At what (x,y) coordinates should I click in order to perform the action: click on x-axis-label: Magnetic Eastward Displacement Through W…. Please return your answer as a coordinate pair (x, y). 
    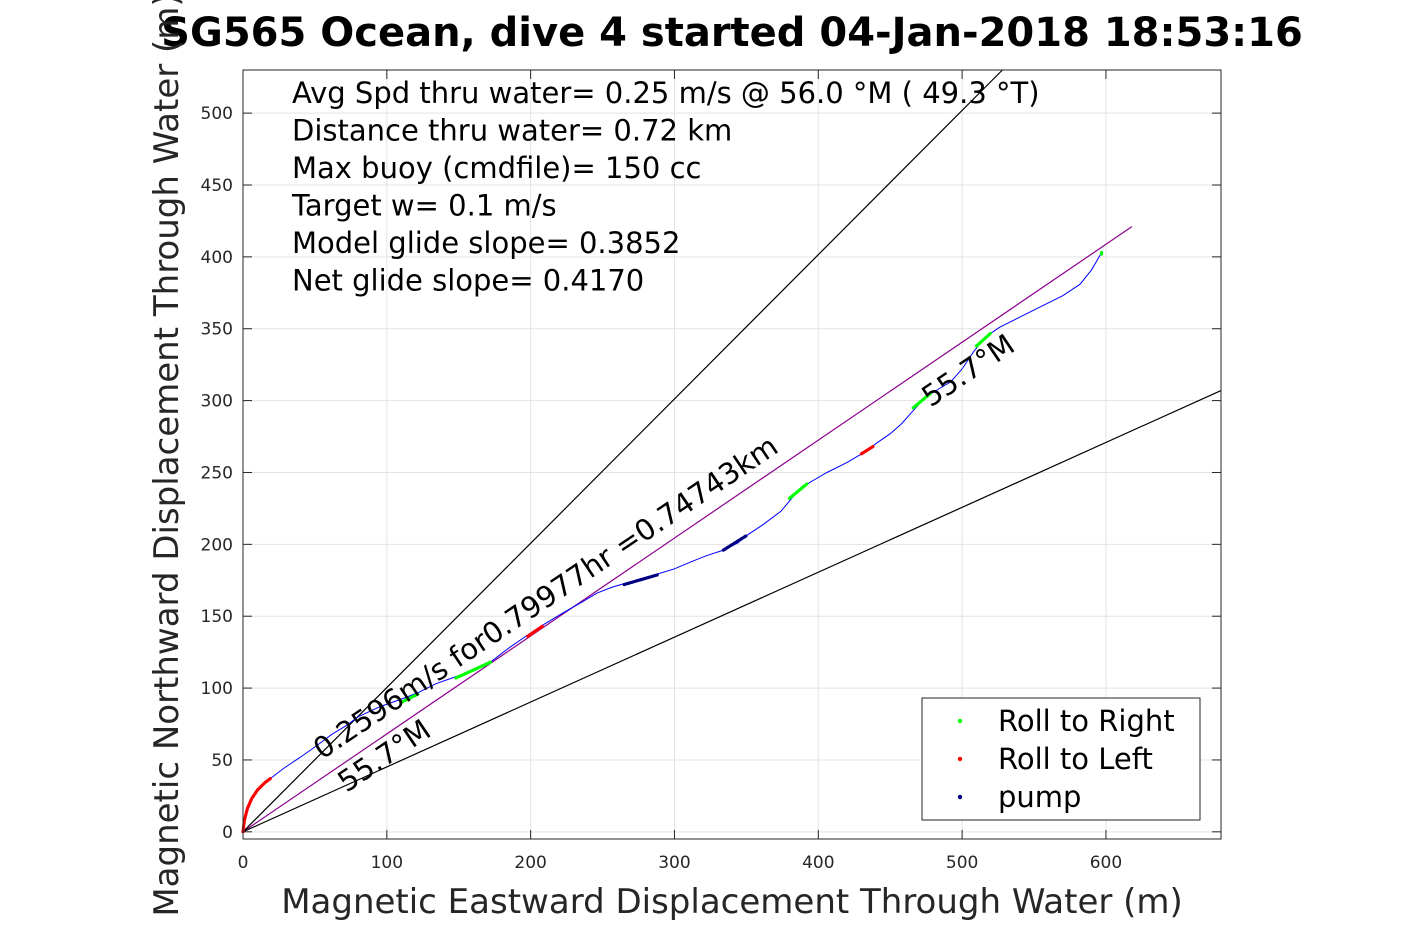
    Looking at the image, I should click on (732, 902).